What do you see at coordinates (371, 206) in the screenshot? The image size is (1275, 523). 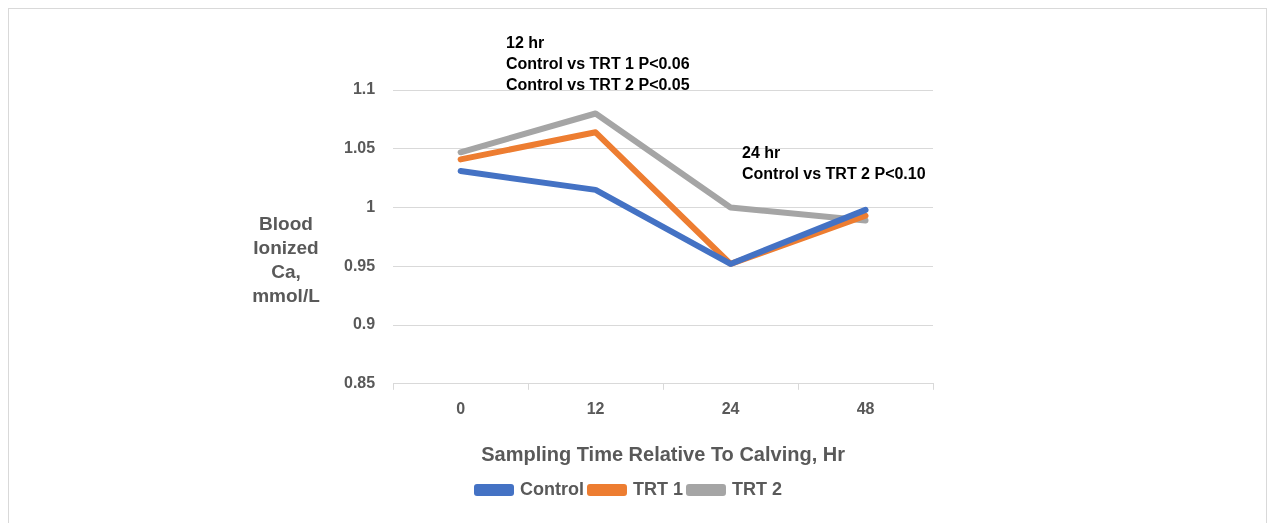 I see `y-tick-label: 1` at bounding box center [371, 206].